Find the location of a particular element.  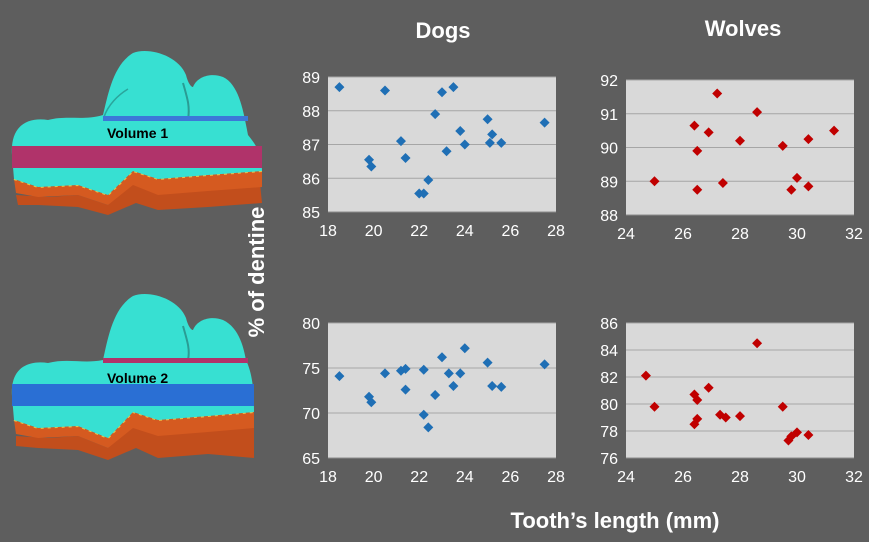

y-tick-label-70: 70 is located at coordinates (311, 414).